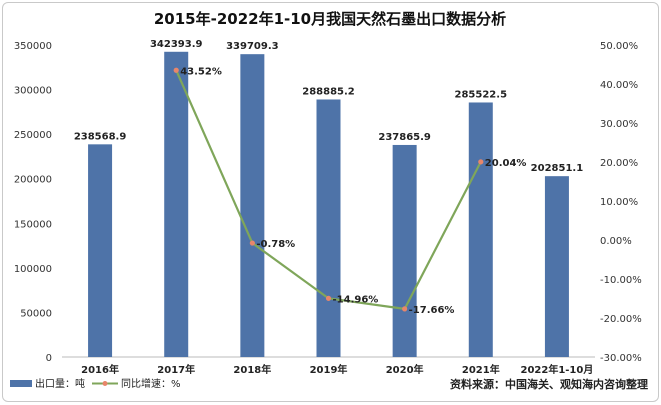 The height and width of the screenshot is (405, 661). I want to click on source-note: 资料来源：中国海关、观知海内咨询整理, so click(549, 384).